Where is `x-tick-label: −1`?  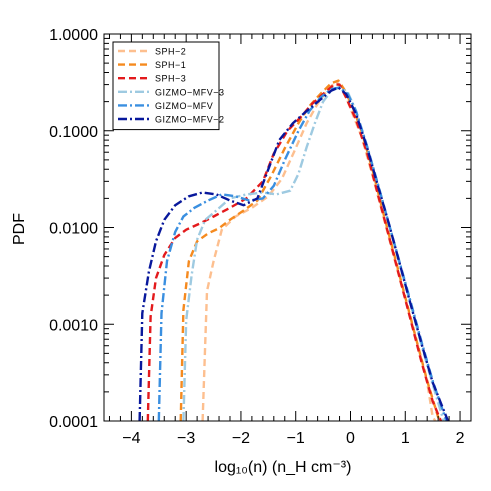 x-tick-label: −1 is located at coordinates (296, 438).